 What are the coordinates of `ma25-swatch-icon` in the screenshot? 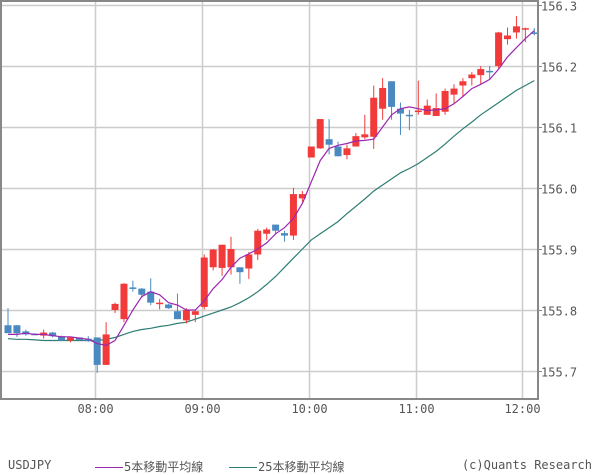 It's located at (243, 467).